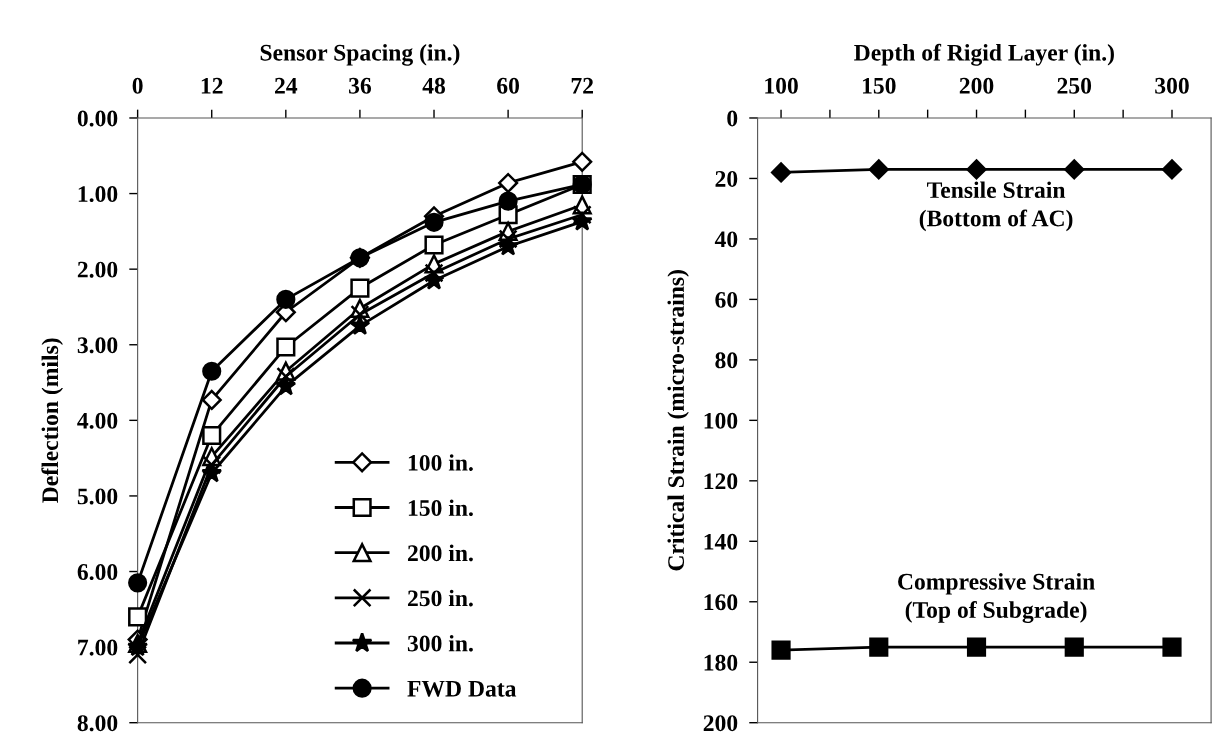  I want to click on x-tick-label: 48, so click(434, 85).